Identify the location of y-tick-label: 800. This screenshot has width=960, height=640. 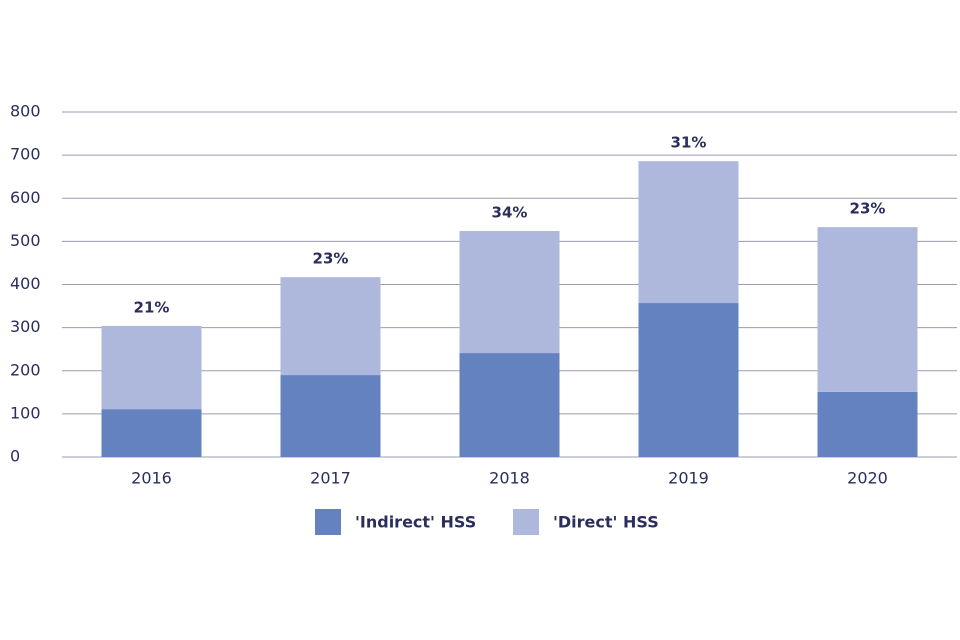
(25, 111).